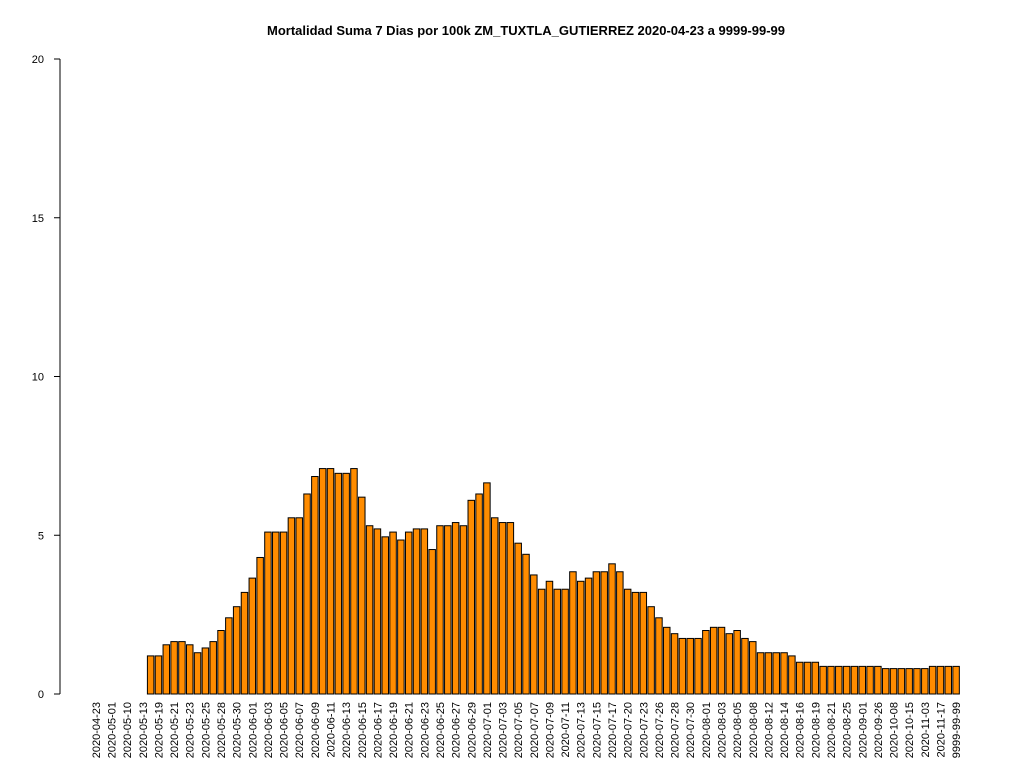  What do you see at coordinates (769, 730) in the screenshot?
I see `x-tick-label: 2020-08-12` at bounding box center [769, 730].